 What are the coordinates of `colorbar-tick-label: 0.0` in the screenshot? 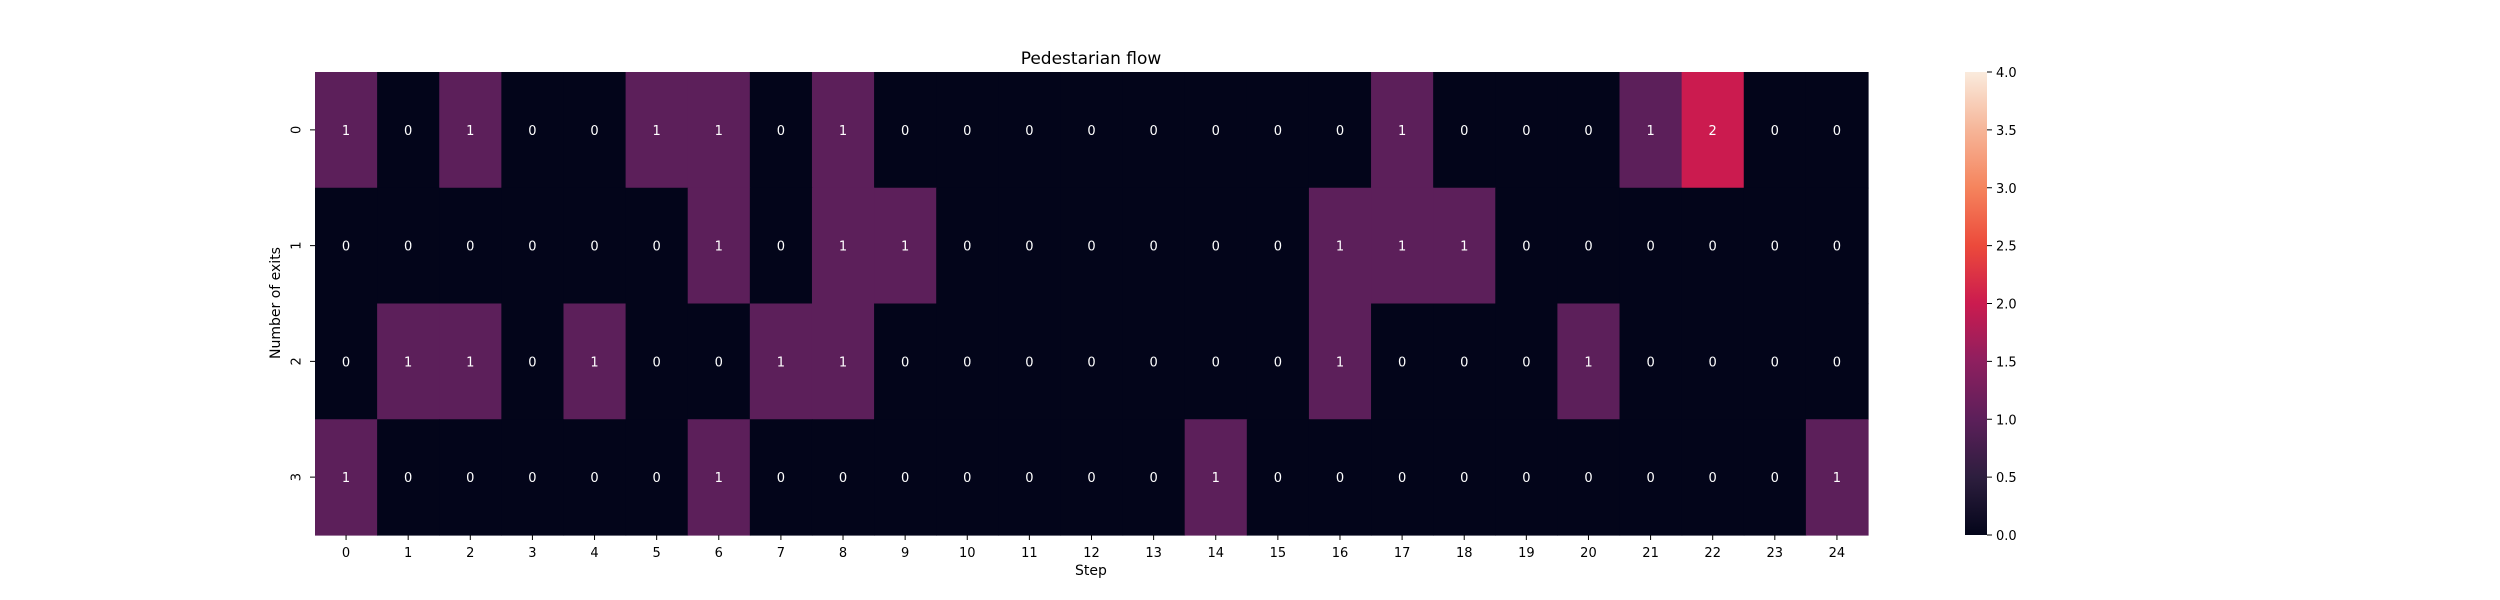 It's located at (2006, 536).